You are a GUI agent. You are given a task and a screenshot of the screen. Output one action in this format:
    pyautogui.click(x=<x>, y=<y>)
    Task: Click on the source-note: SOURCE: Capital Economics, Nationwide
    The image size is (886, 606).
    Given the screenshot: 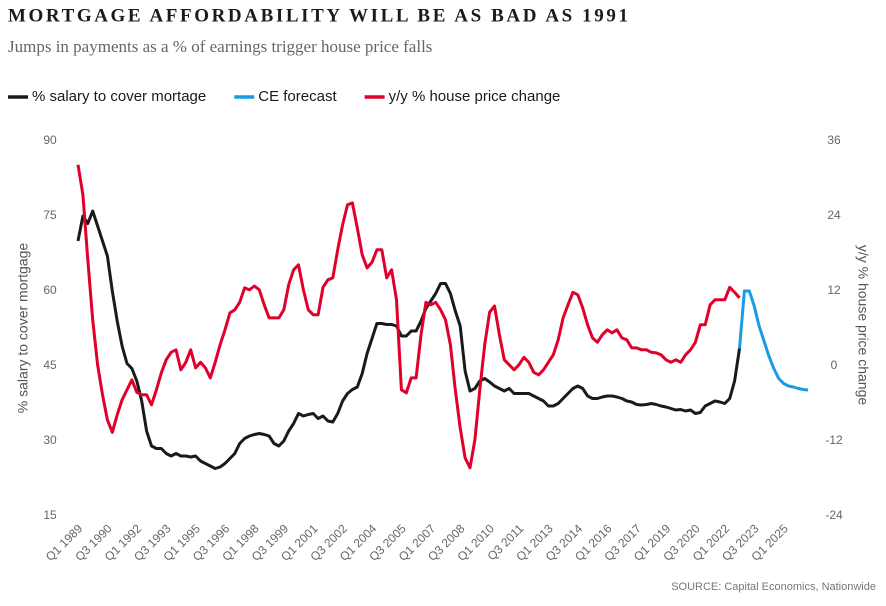 What is the action you would take?
    pyautogui.click(x=773, y=587)
    